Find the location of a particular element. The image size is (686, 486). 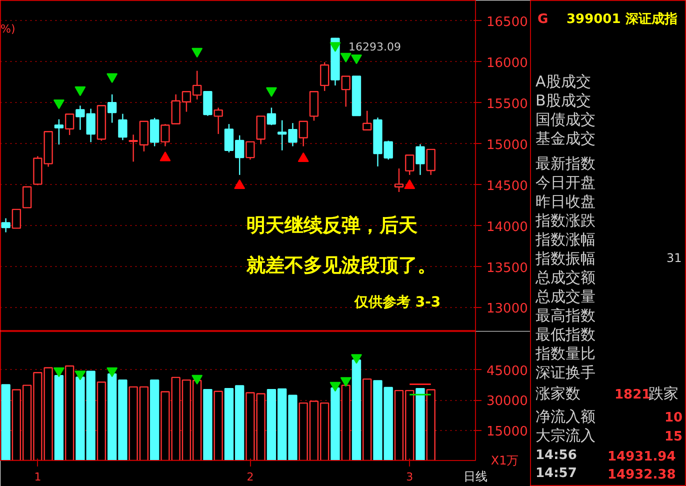

text: 深证换手 is located at coordinates (566, 373).